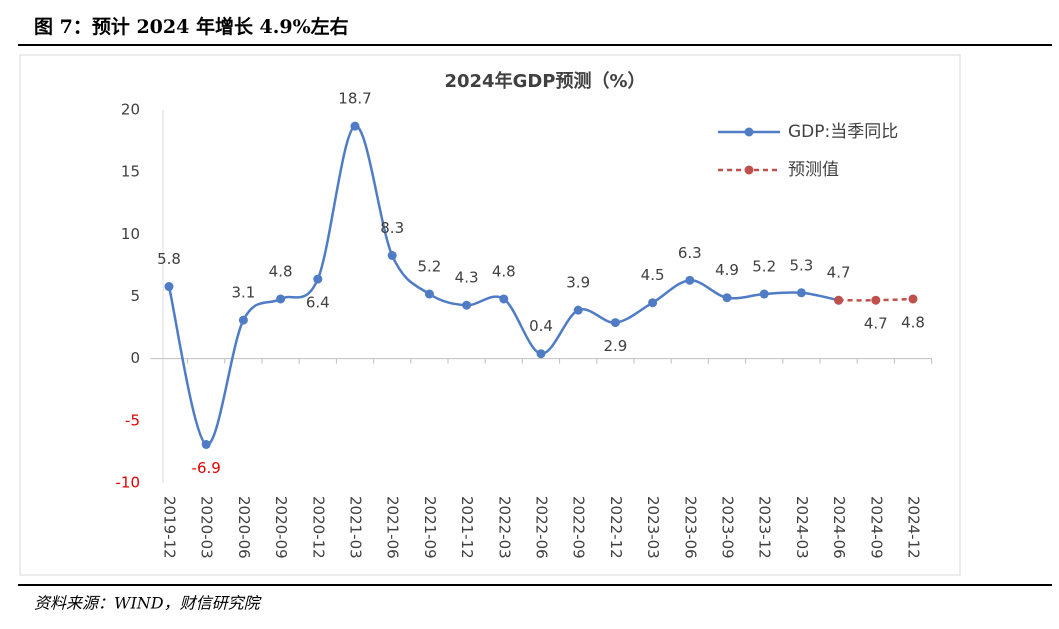  What do you see at coordinates (876, 527) in the screenshot?
I see `x-tick-label: 2024-09` at bounding box center [876, 527].